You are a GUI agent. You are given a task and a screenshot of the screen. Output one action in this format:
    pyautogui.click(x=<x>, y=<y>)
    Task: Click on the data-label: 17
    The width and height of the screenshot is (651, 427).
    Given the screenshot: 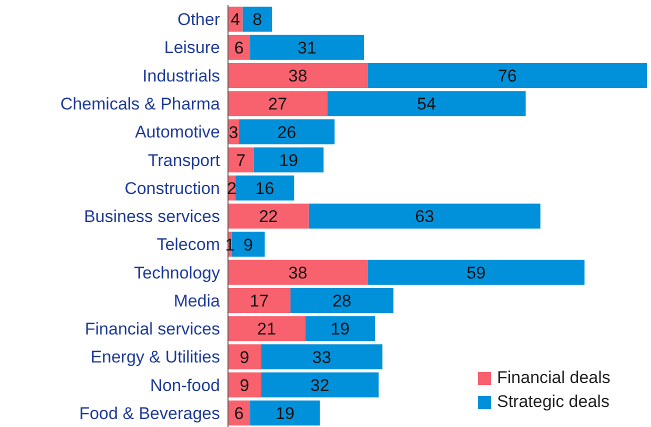 What is the action you would take?
    pyautogui.click(x=259, y=301)
    